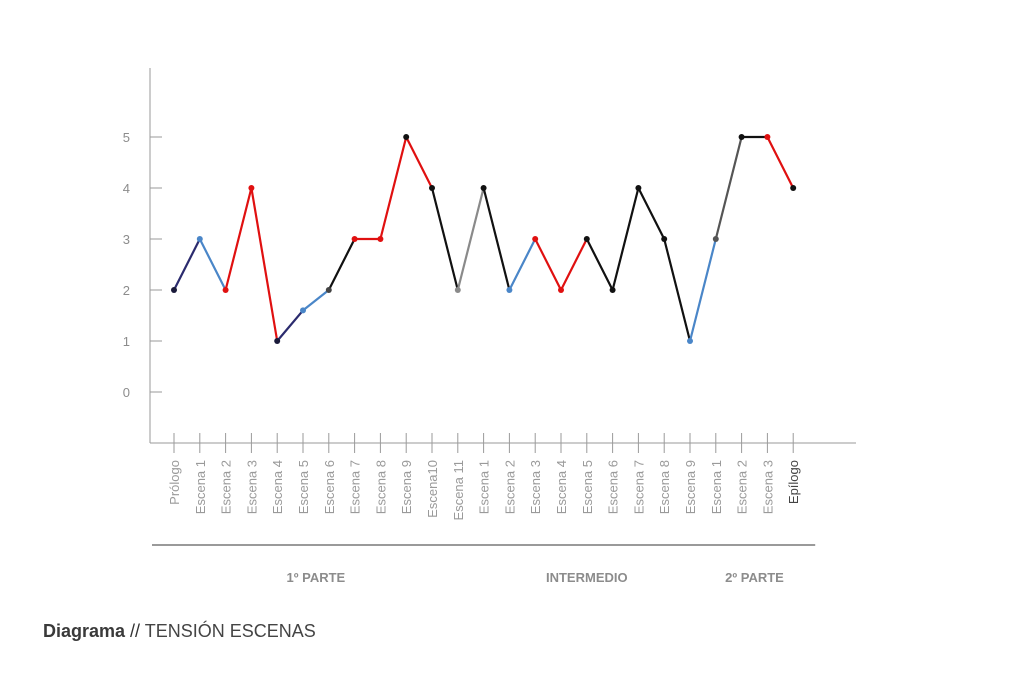  What do you see at coordinates (587, 577) in the screenshot?
I see `section-label: INTERMEDIO` at bounding box center [587, 577].